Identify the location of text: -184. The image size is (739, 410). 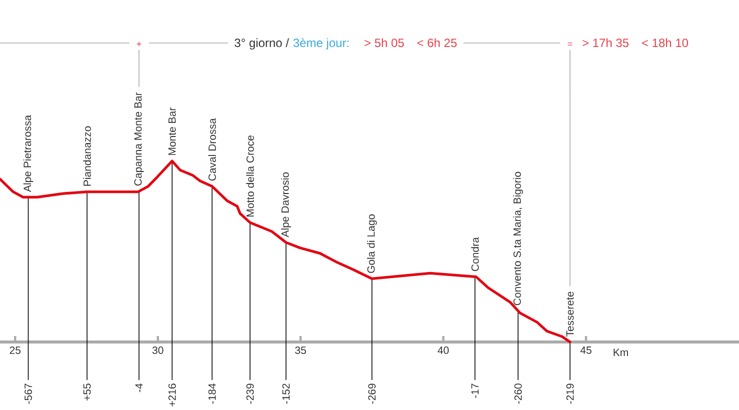
(212, 394).